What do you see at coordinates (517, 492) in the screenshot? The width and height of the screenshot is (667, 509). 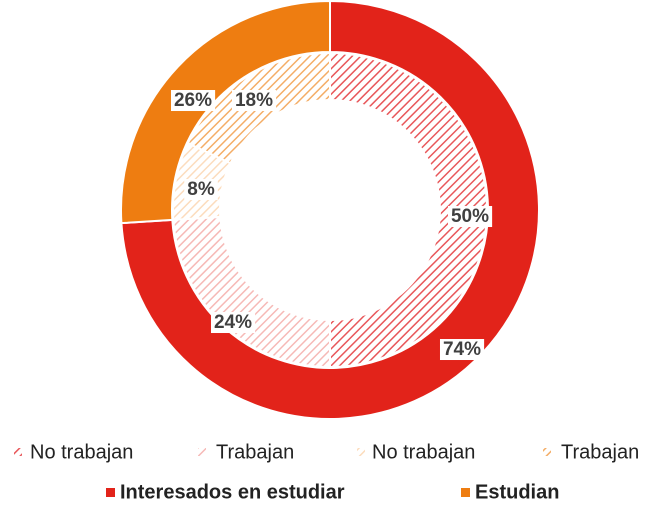 I see `legend-label: Estudian` at bounding box center [517, 492].